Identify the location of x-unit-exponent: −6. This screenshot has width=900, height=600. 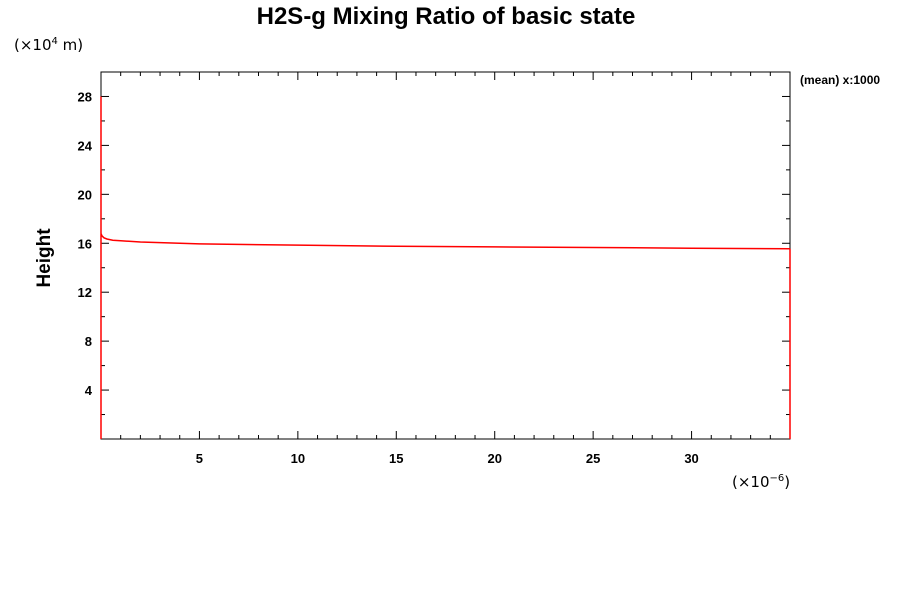
(777, 478).